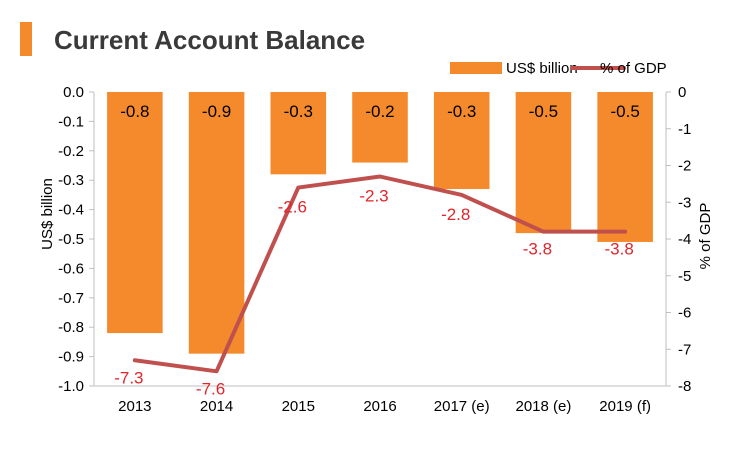  What do you see at coordinates (71, 268) in the screenshot?
I see `y-tick-label: -0.6` at bounding box center [71, 268].